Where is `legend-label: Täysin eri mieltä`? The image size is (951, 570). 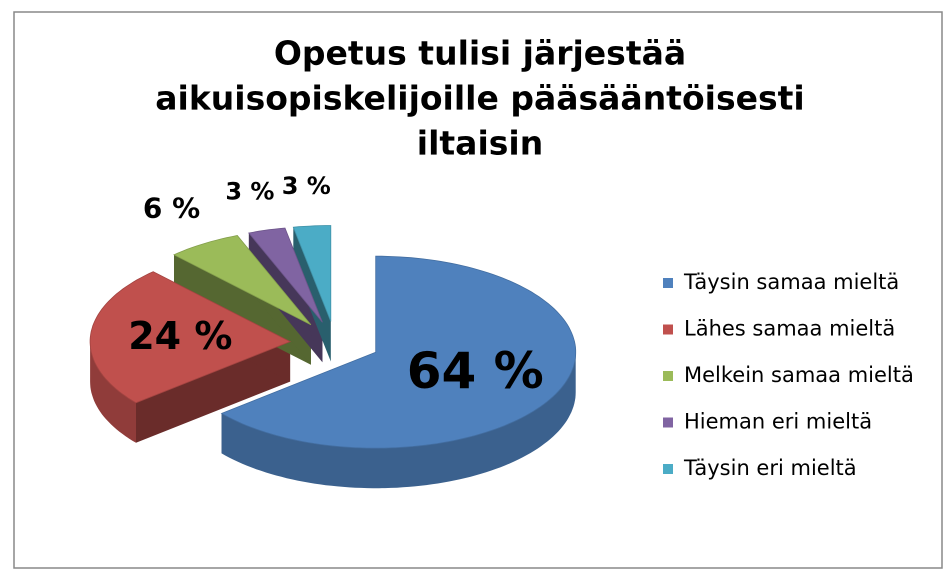
legend-label: Täysin eri mieltä is located at coordinates (770, 468).